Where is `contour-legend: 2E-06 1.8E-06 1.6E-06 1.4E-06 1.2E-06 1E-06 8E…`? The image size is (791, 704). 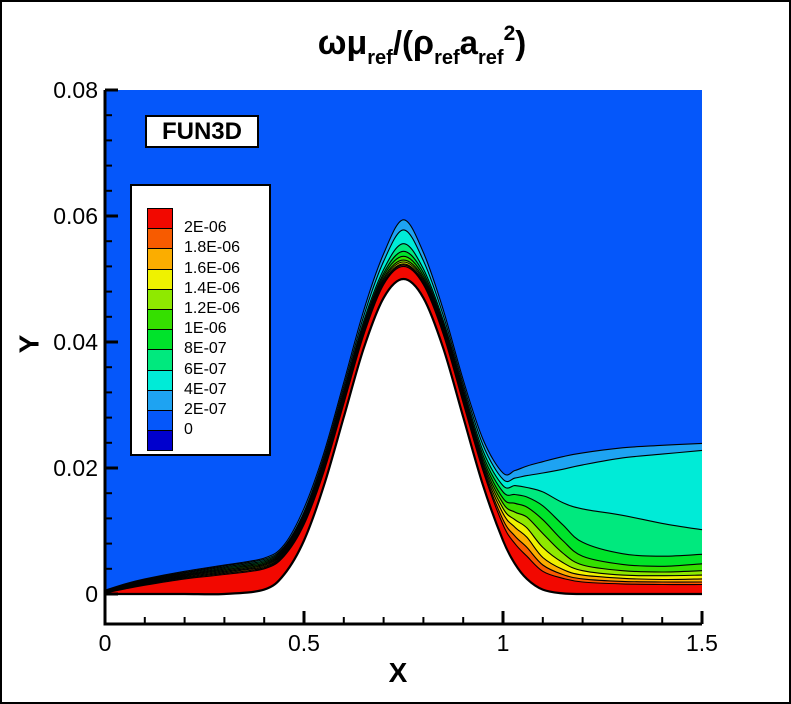 contour-legend: 2E-06 1.8E-06 1.6E-06 1.4E-06 1.2E-06 1E-06 8E… is located at coordinates (200, 320).